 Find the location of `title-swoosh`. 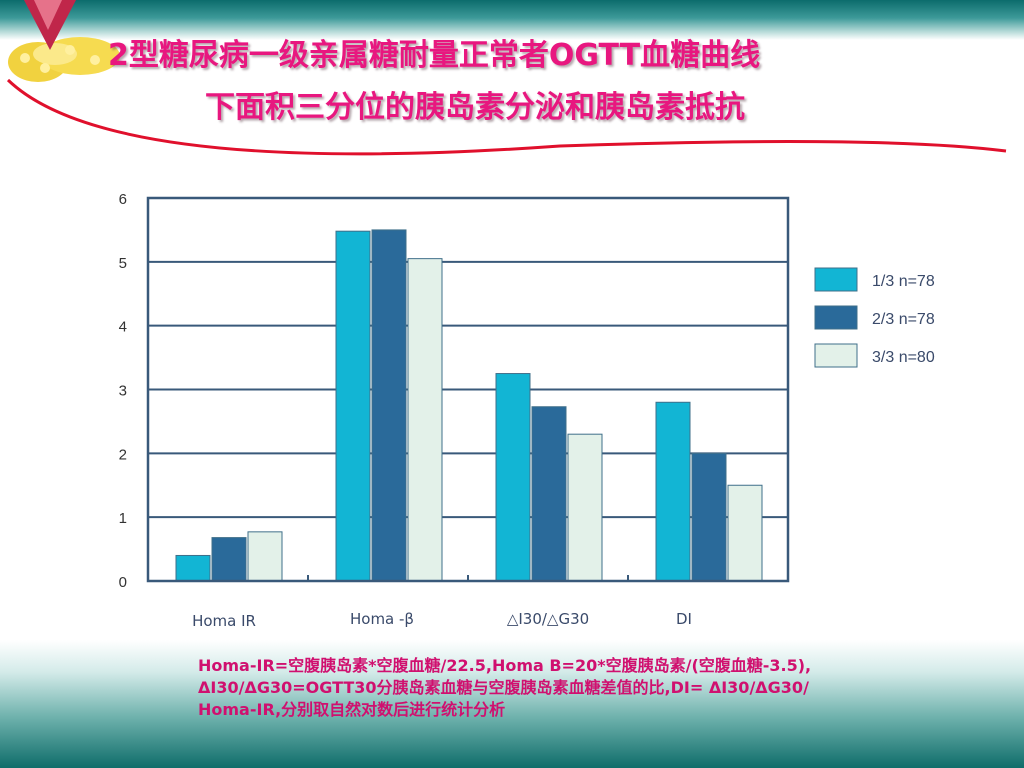

title-swoosh is located at coordinates (506, 117).